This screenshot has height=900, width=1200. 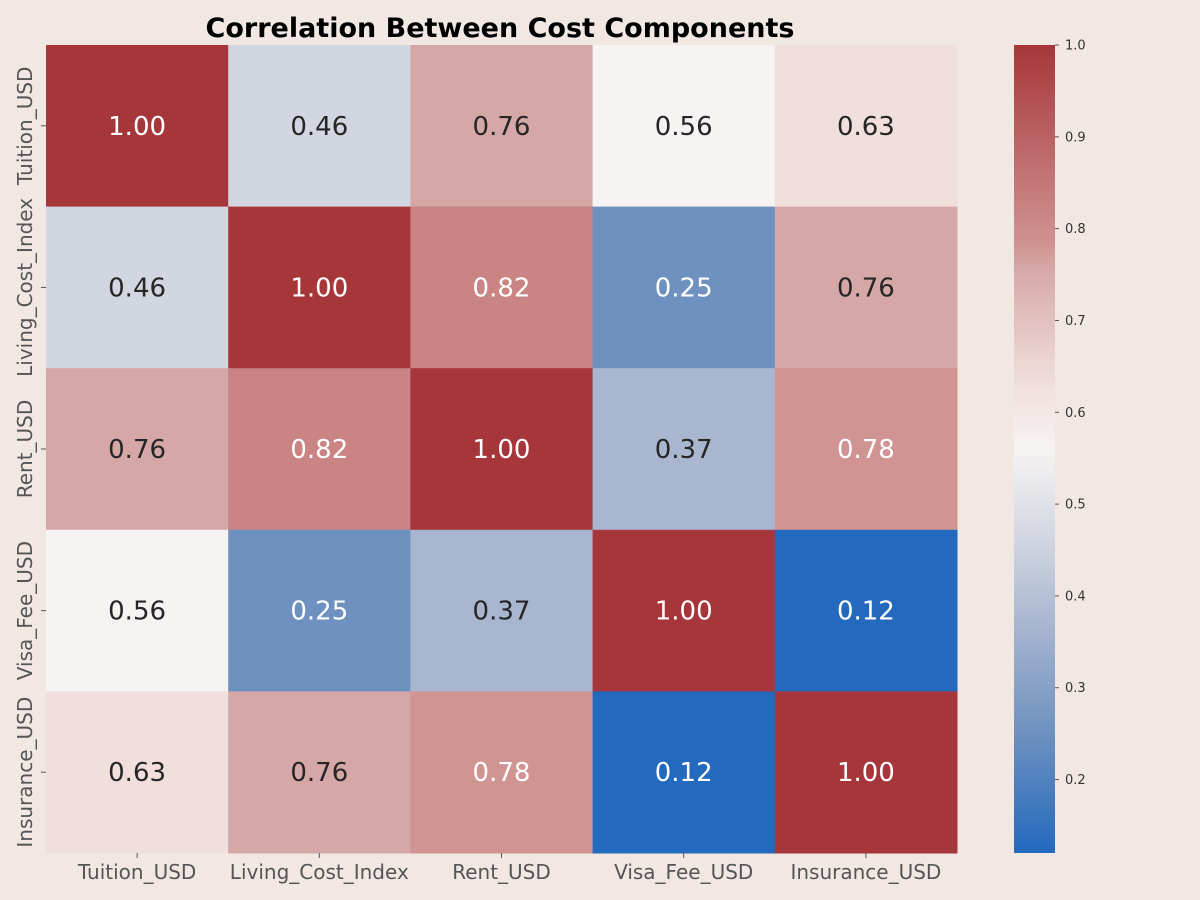 I want to click on colorbar-tick-label: 1.0, so click(x=1075, y=46).